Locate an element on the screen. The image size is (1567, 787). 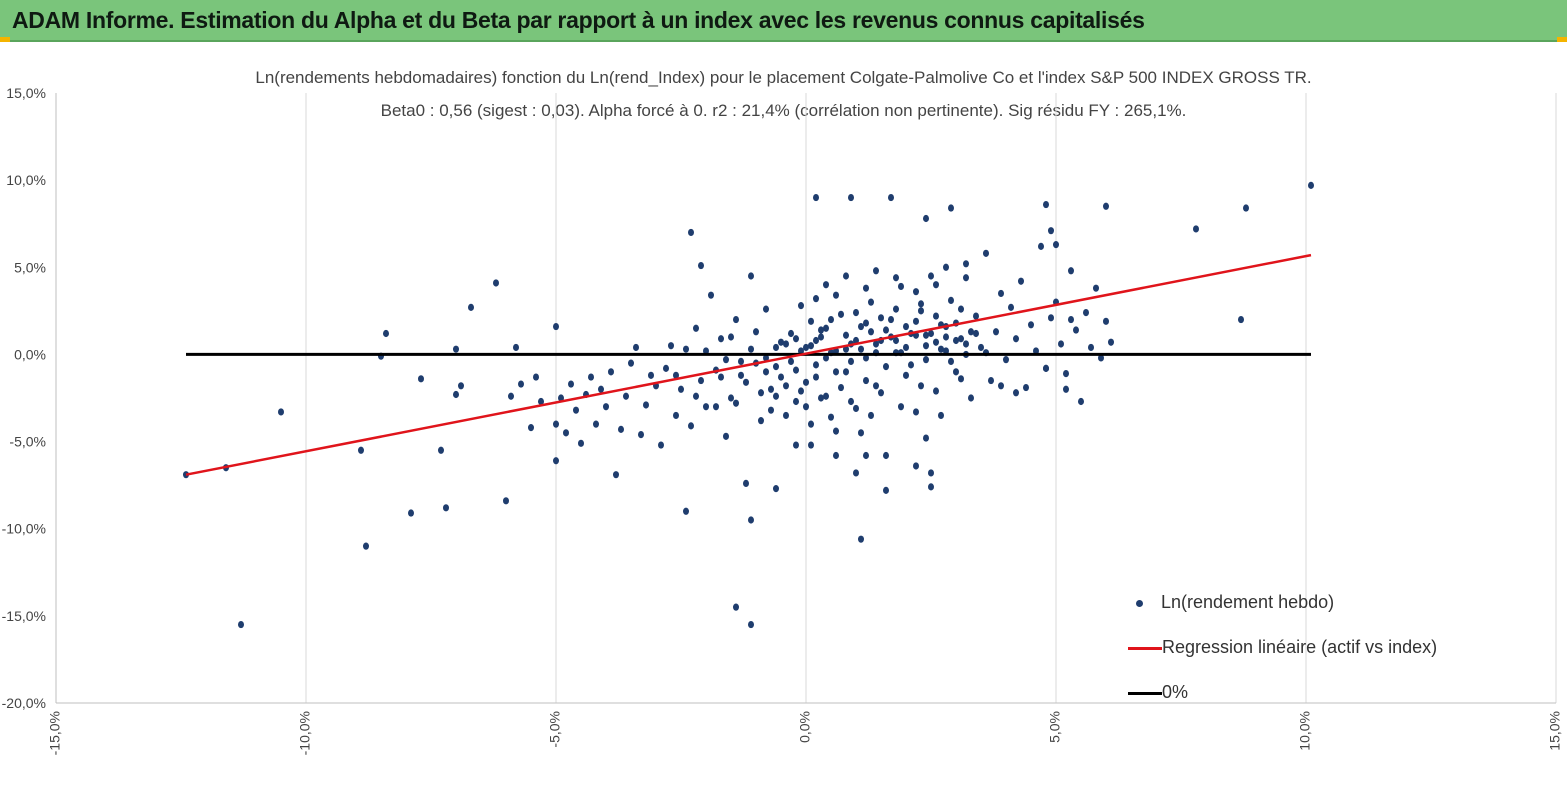
x-tick-label: 5,0% is located at coordinates (1055, 727).